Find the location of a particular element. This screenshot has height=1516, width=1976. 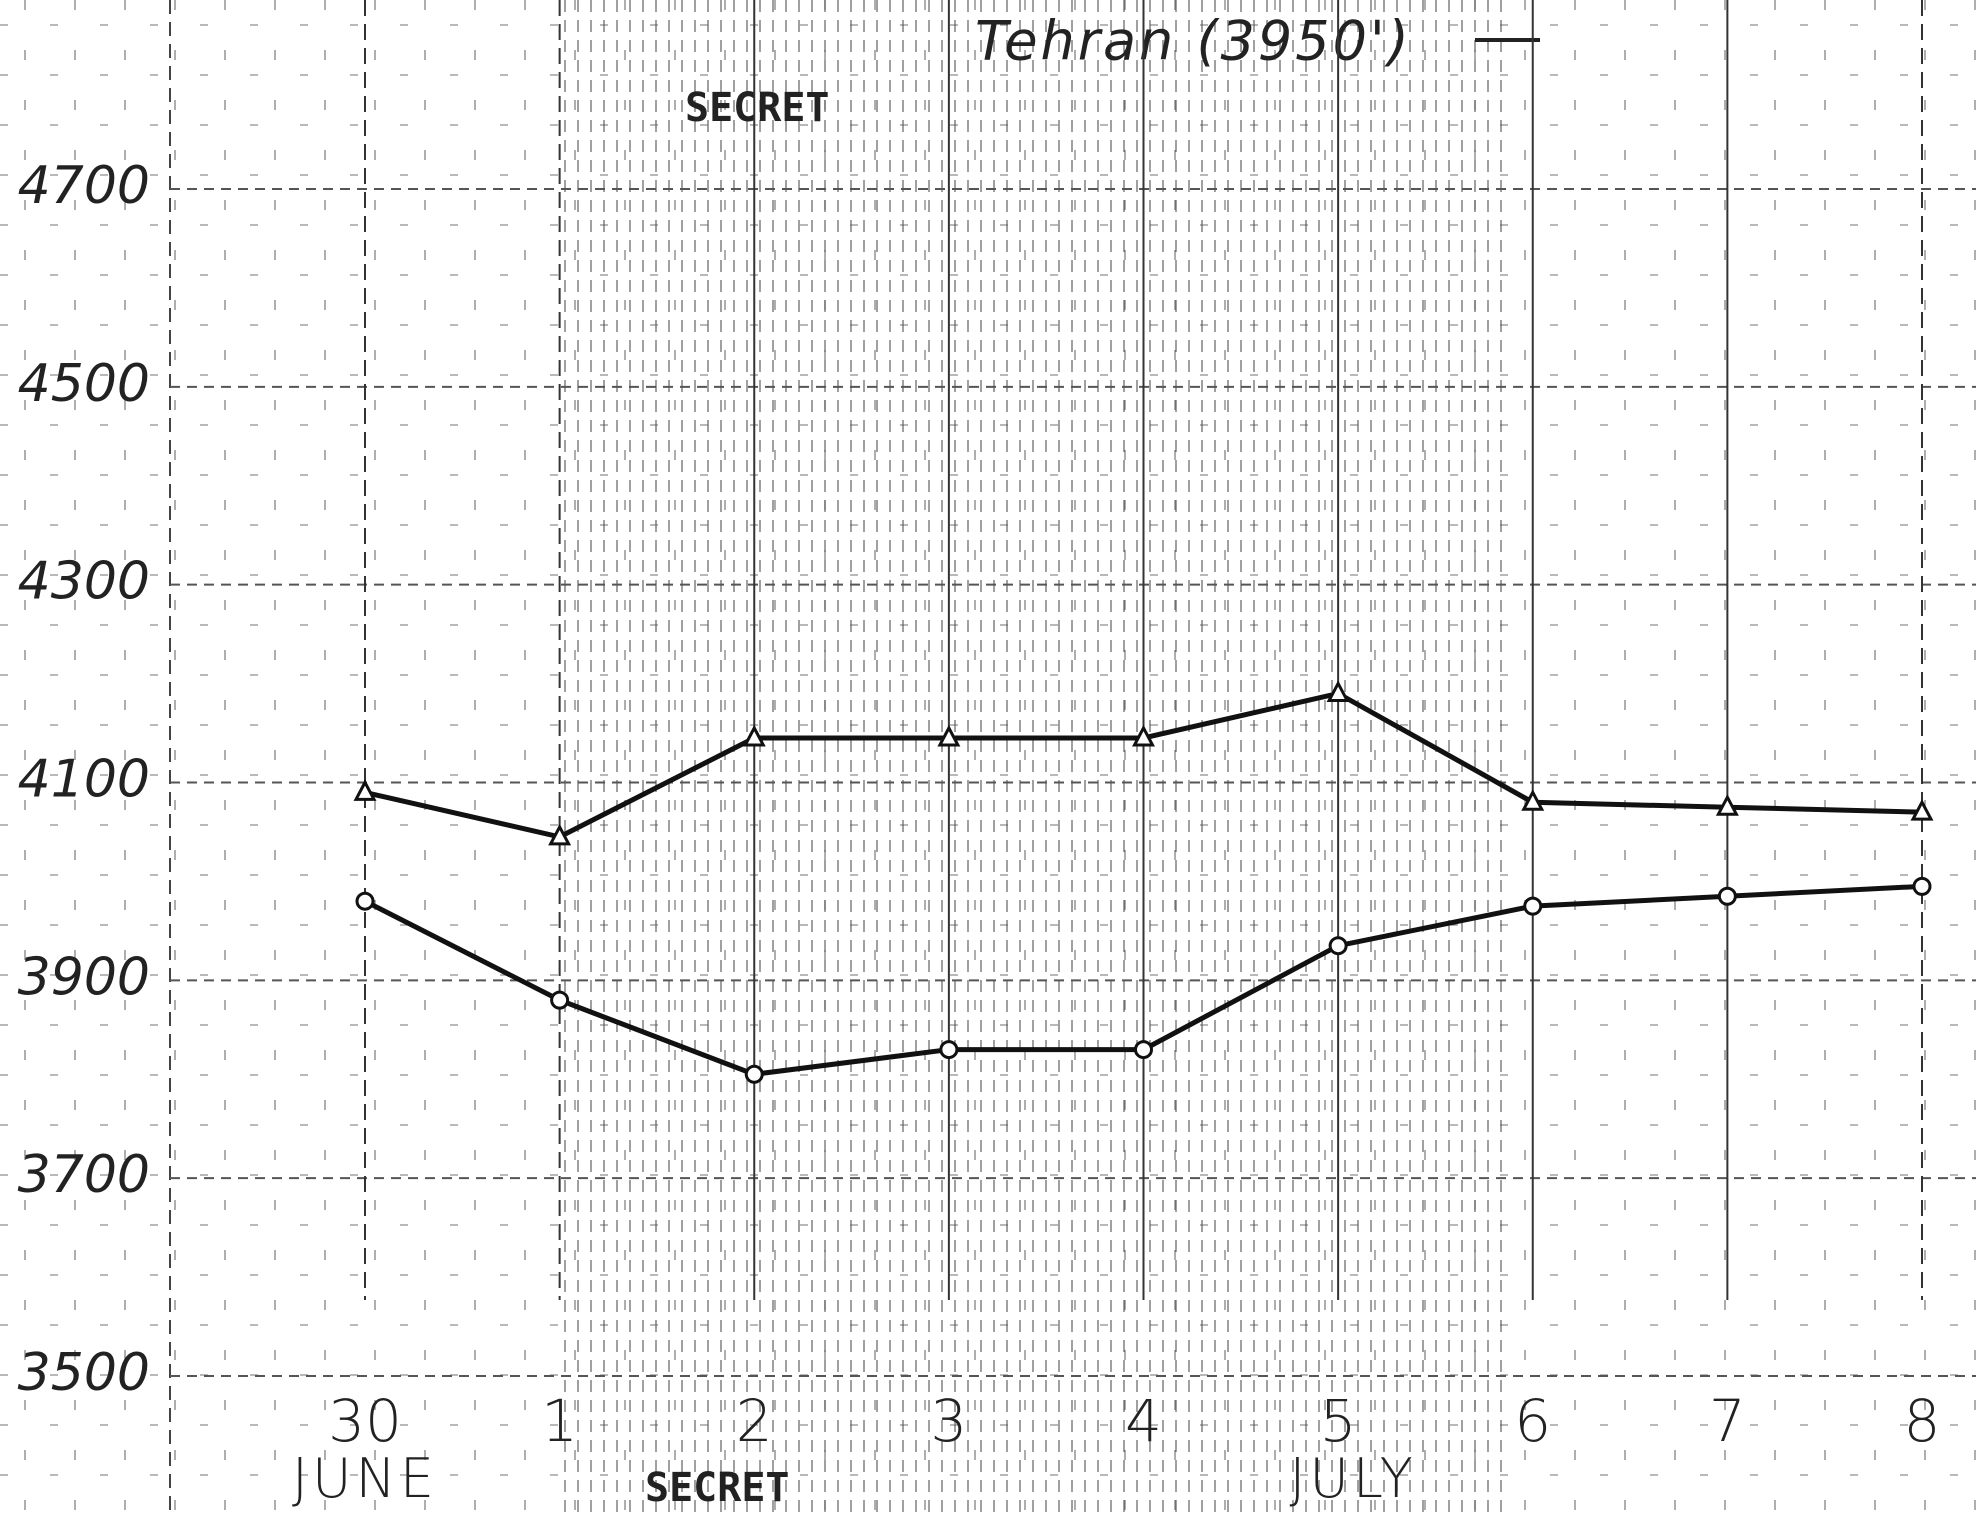

y-tick-label: 4100 is located at coordinates (84, 780).